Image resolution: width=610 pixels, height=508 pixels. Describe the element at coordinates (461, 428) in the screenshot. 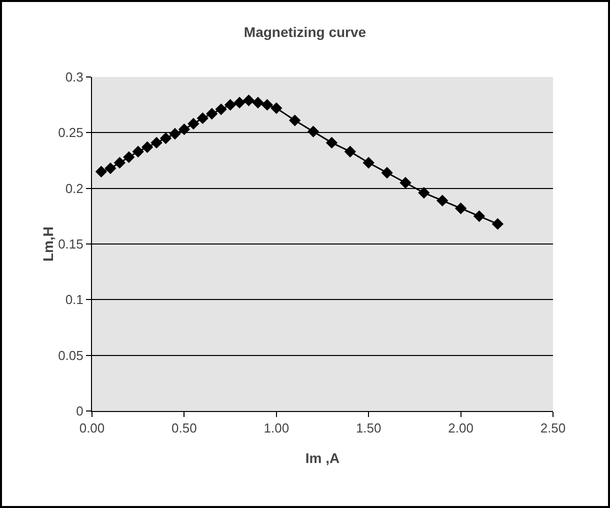

I see `x-tick-label: 2.00` at that location.